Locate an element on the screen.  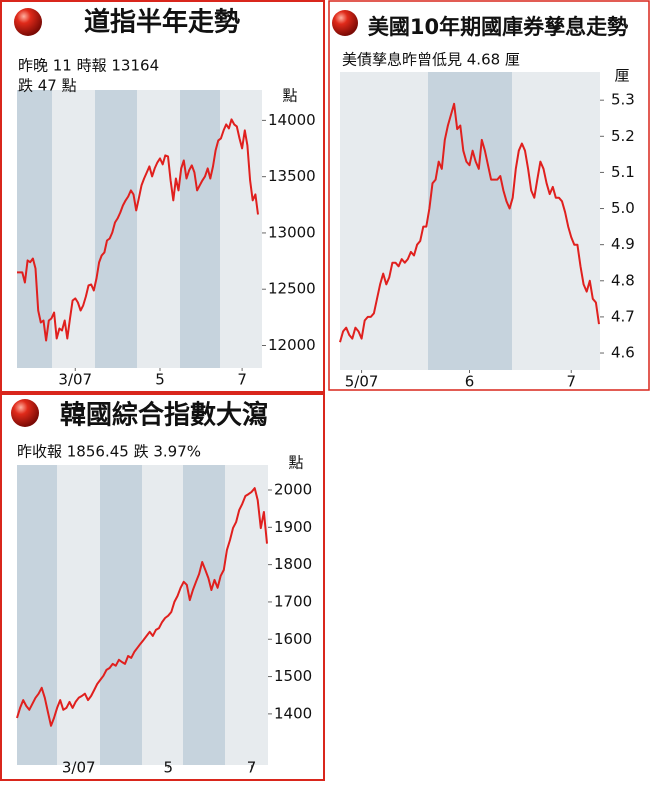
chart-title: 道指半年走勢 is located at coordinates (162, 22).